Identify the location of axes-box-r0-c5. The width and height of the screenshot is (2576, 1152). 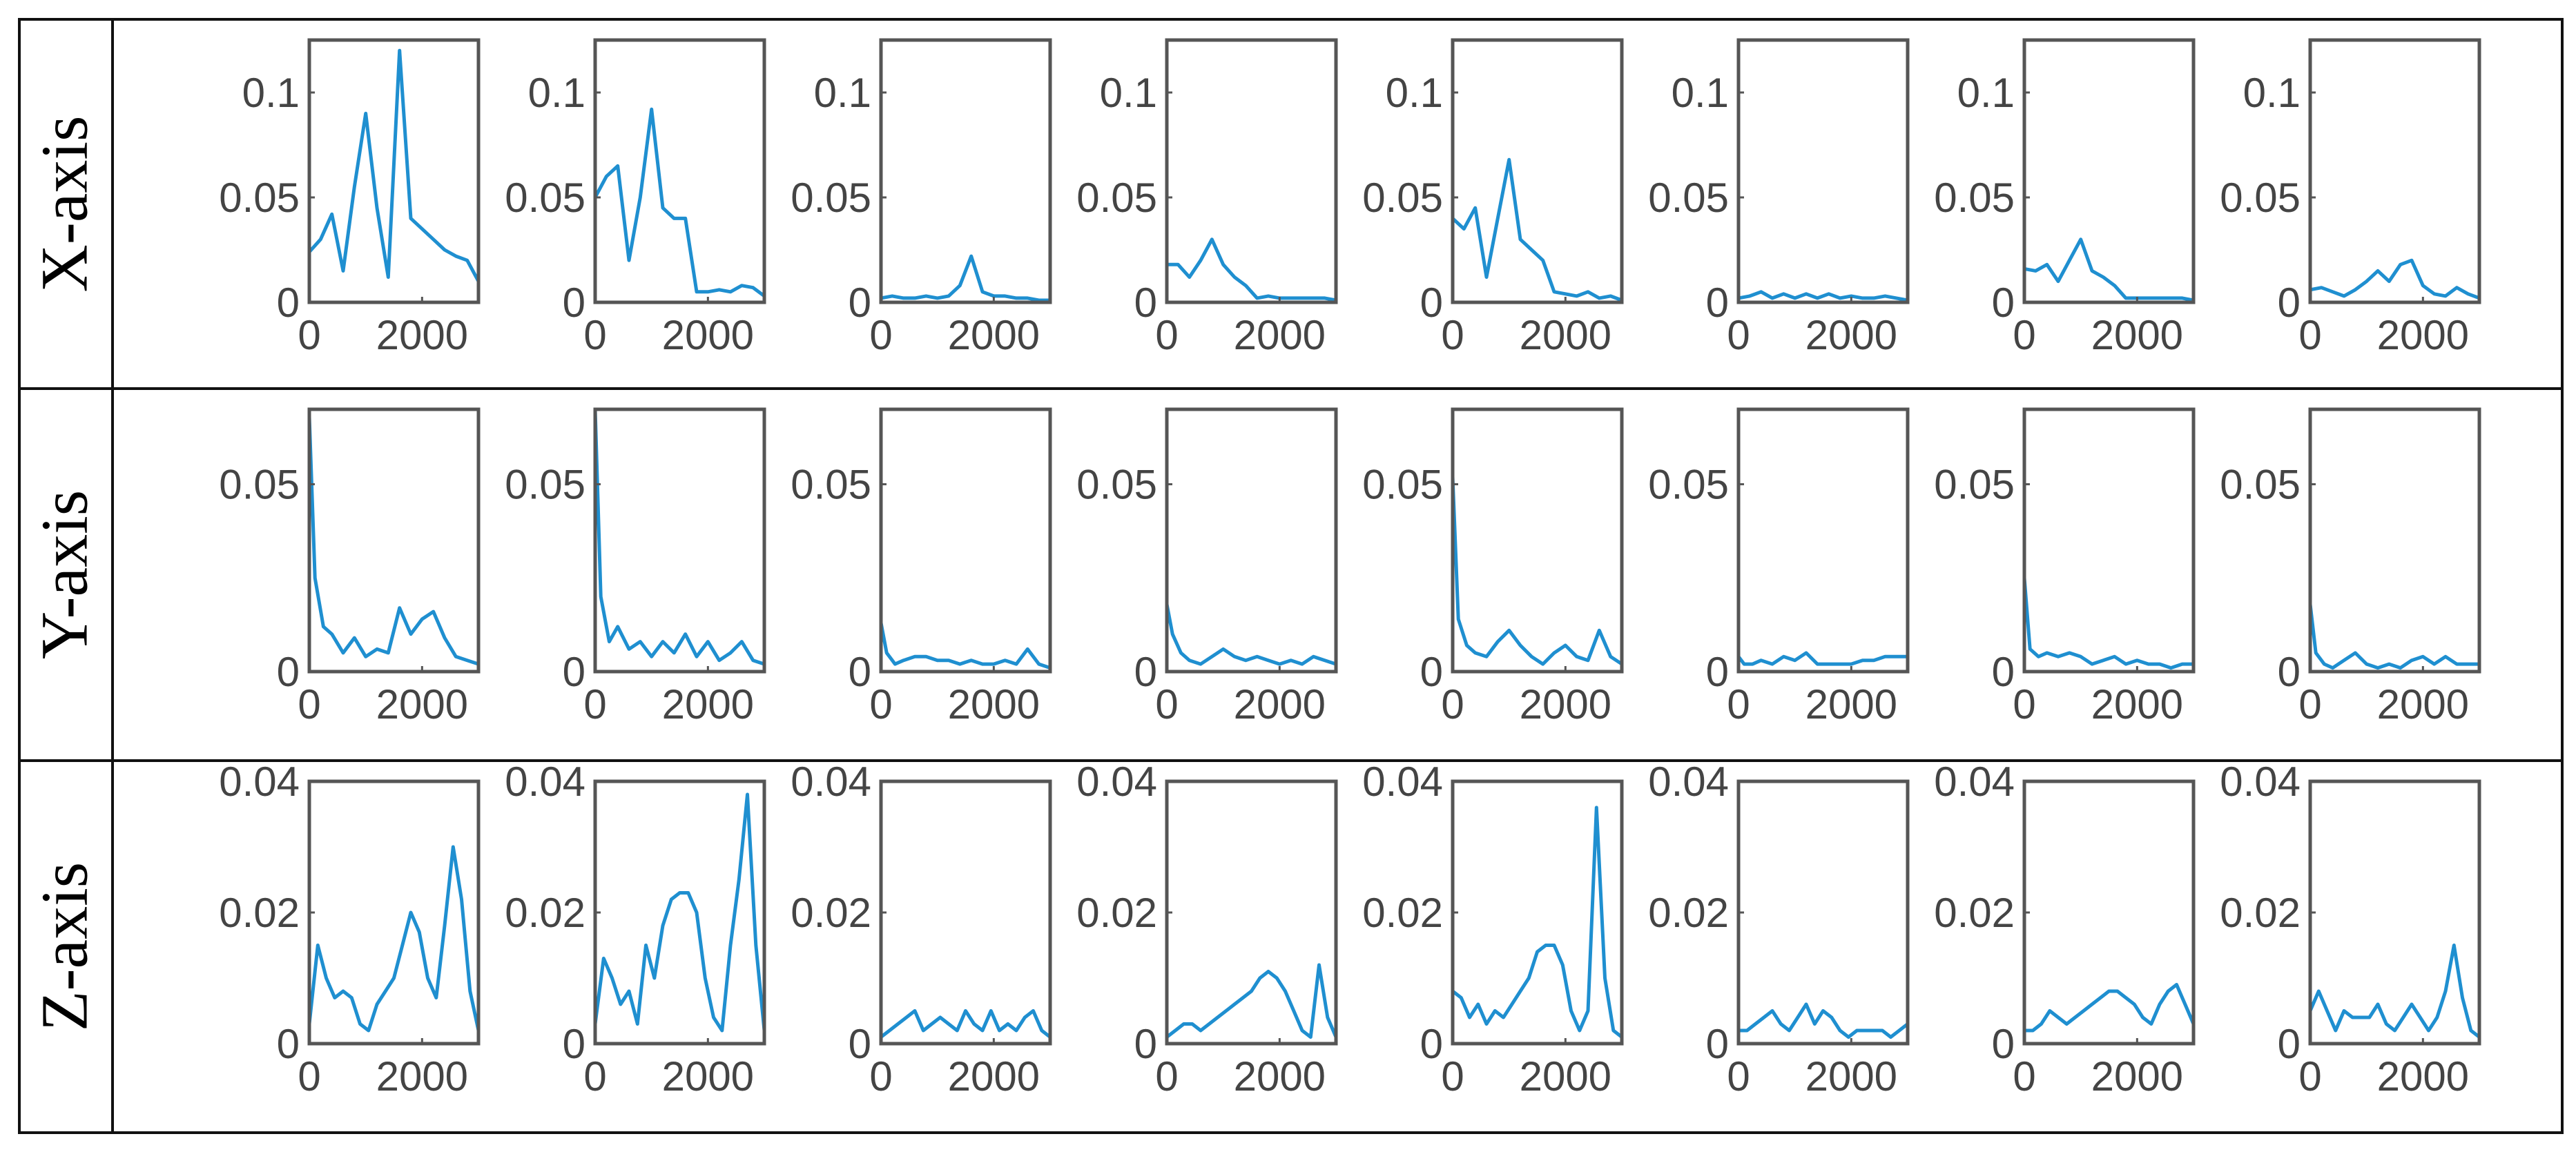
(1823, 171).